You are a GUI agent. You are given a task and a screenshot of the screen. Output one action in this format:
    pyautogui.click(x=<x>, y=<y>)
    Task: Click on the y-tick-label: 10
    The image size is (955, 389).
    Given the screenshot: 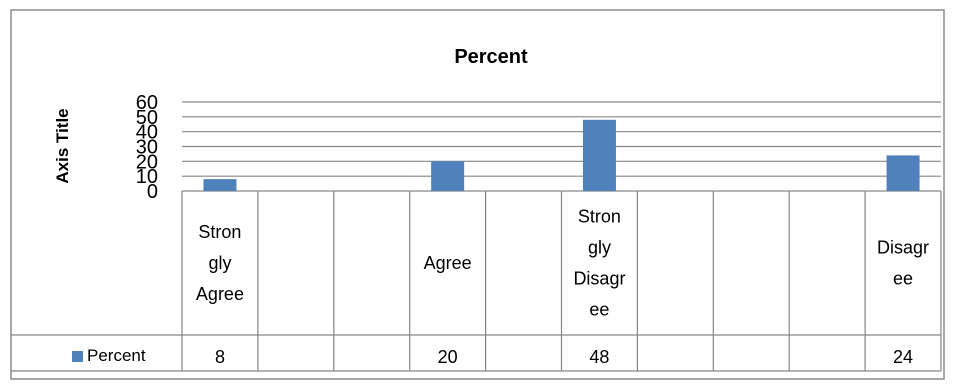 What is the action you would take?
    pyautogui.click(x=147, y=177)
    